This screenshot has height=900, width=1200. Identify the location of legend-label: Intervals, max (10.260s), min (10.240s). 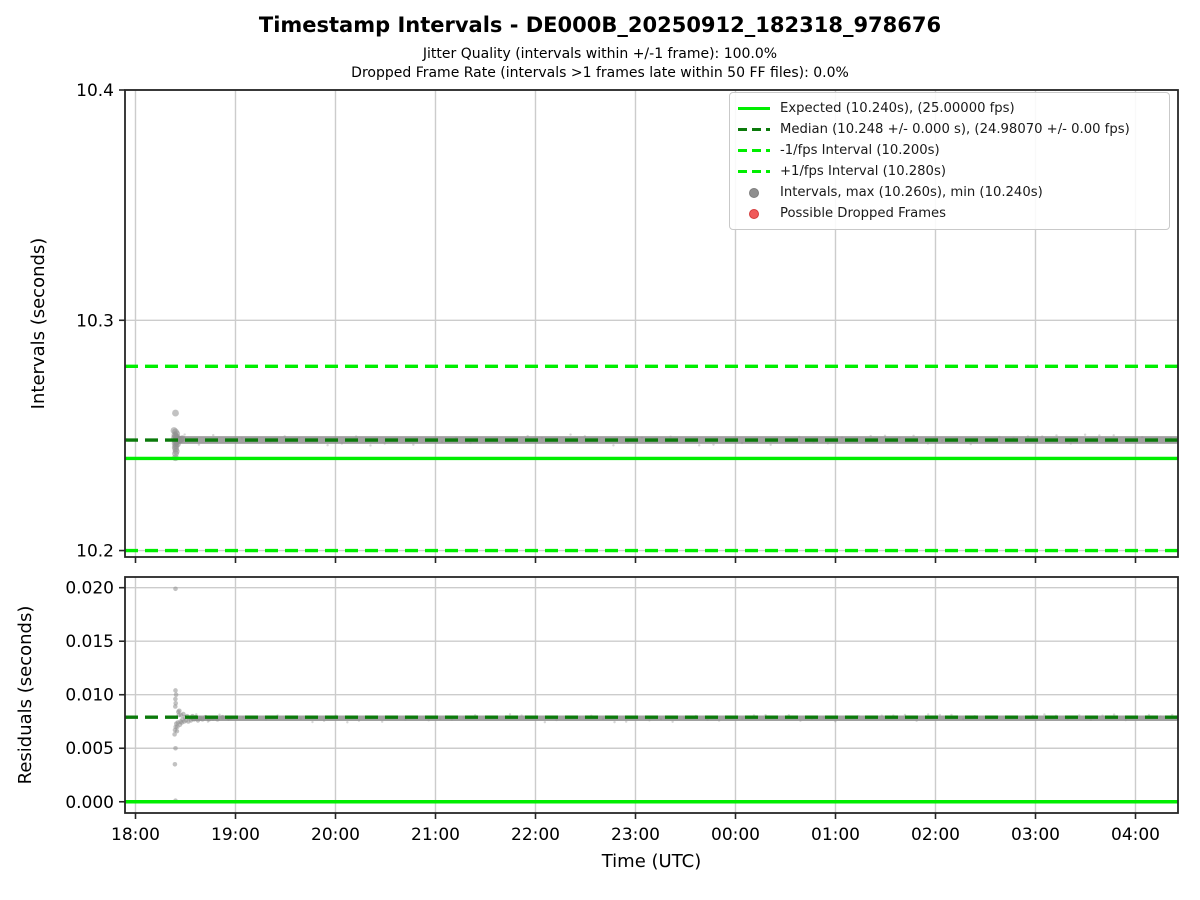
(911, 192).